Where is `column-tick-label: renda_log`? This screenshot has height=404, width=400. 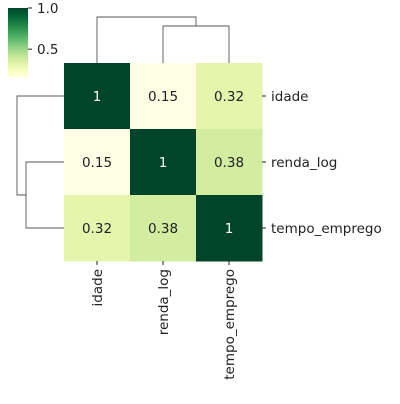
column-tick-label: renda_log is located at coordinates (164, 302).